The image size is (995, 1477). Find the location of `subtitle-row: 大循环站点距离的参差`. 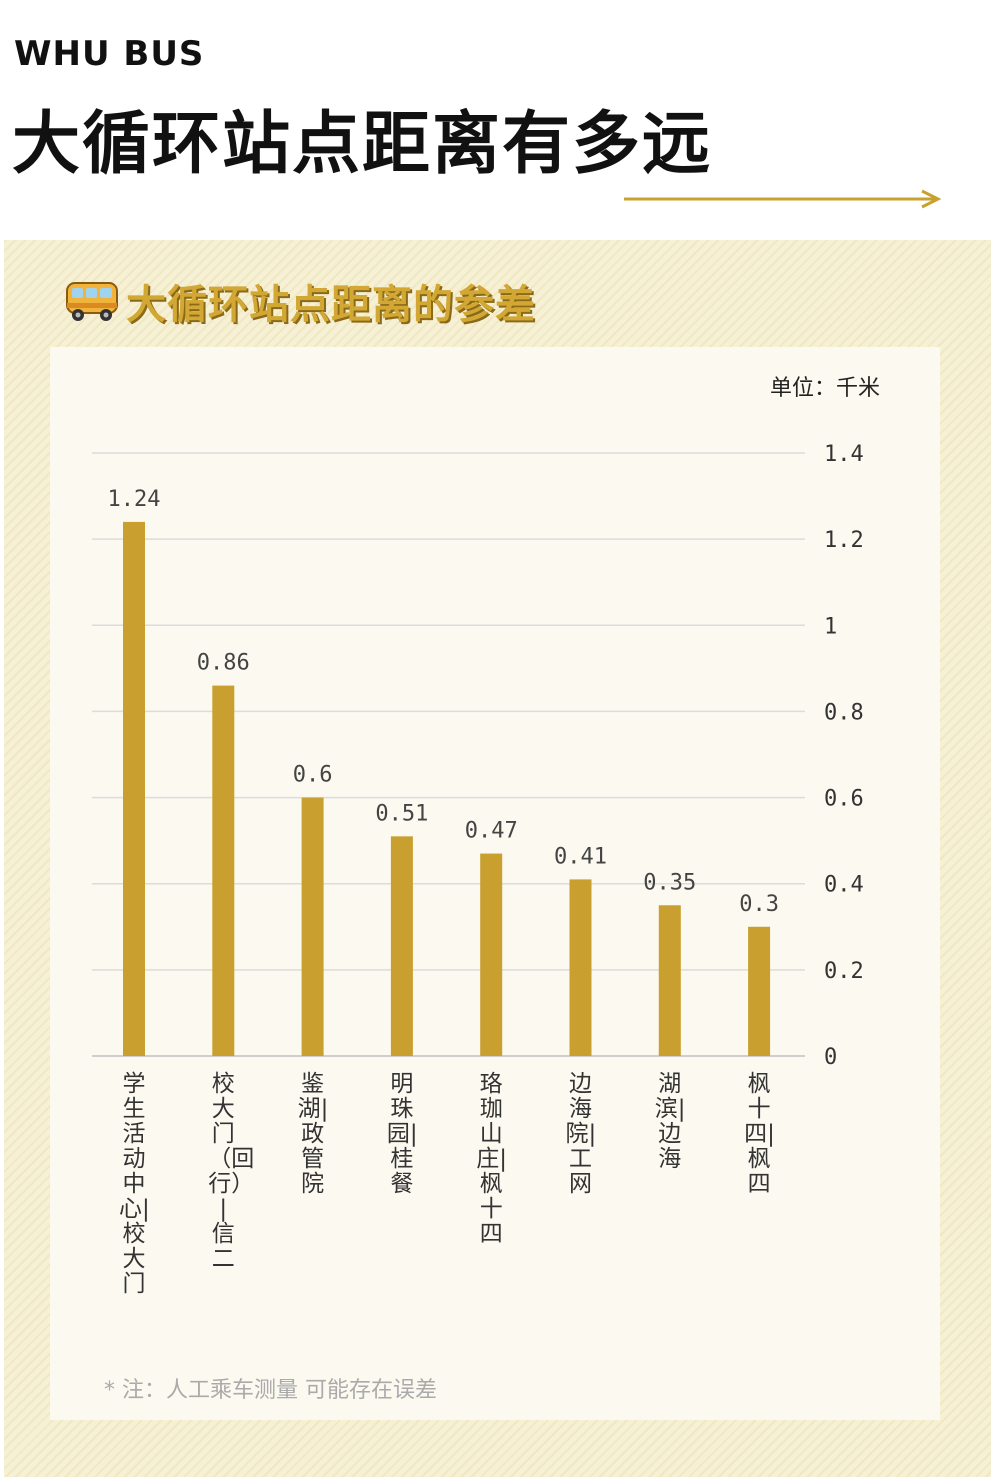

subtitle-row: 大循环站点距离的参差 is located at coordinates (300, 302).